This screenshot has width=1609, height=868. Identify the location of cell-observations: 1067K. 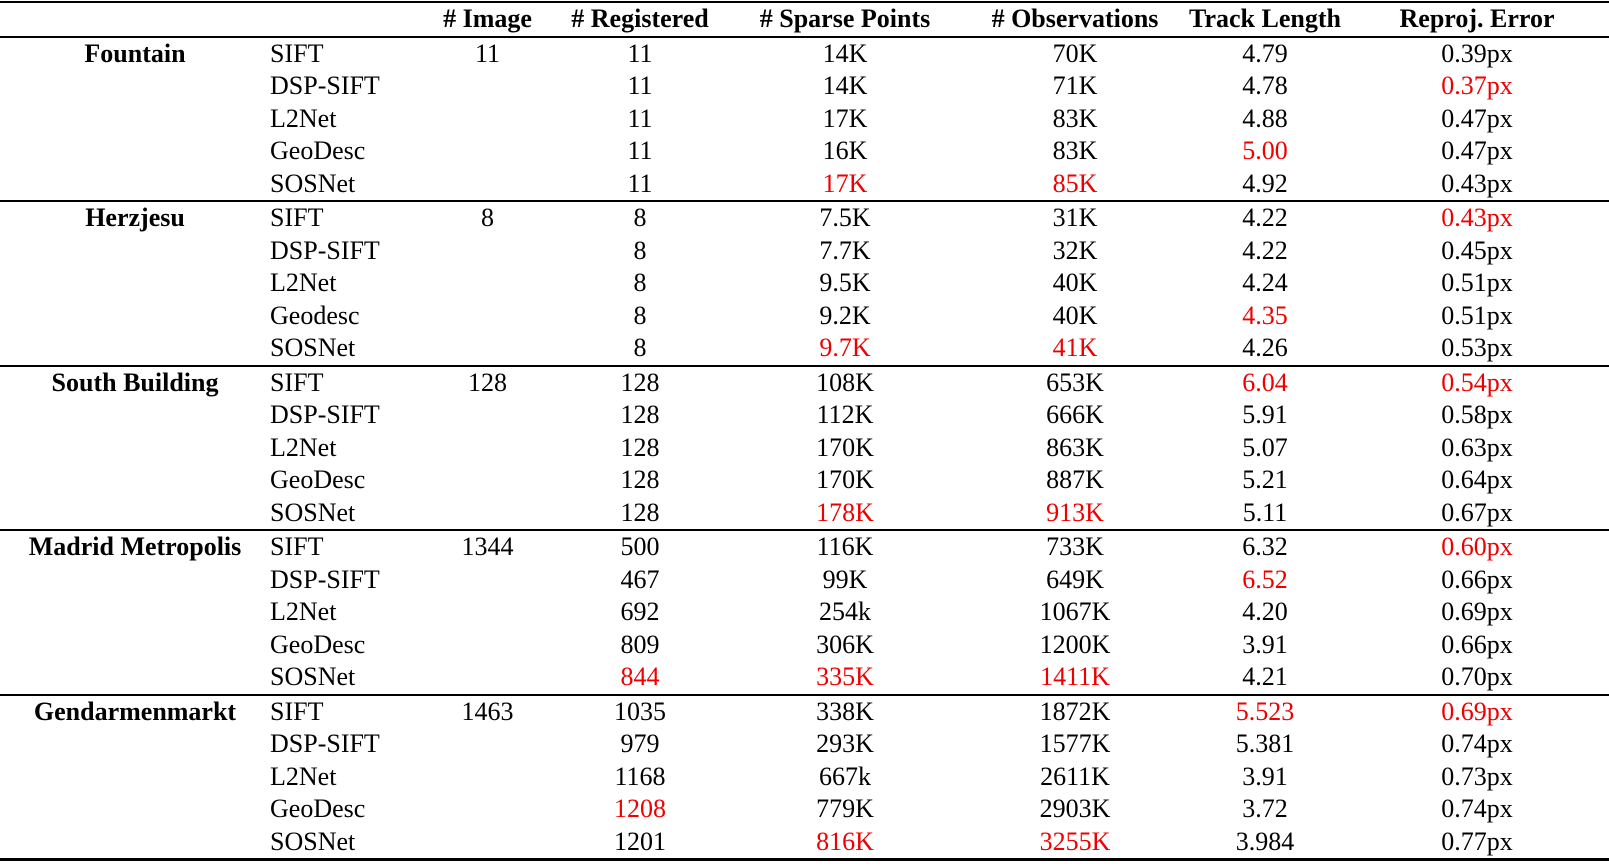
(1075, 611).